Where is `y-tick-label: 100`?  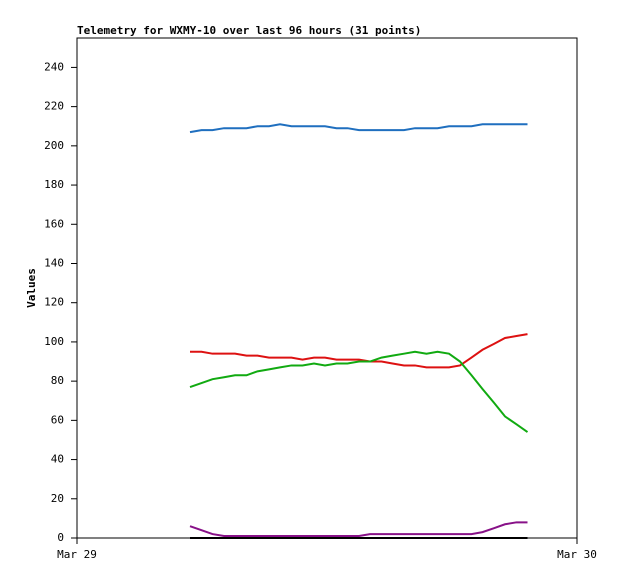 y-tick-label: 100 is located at coordinates (54, 341).